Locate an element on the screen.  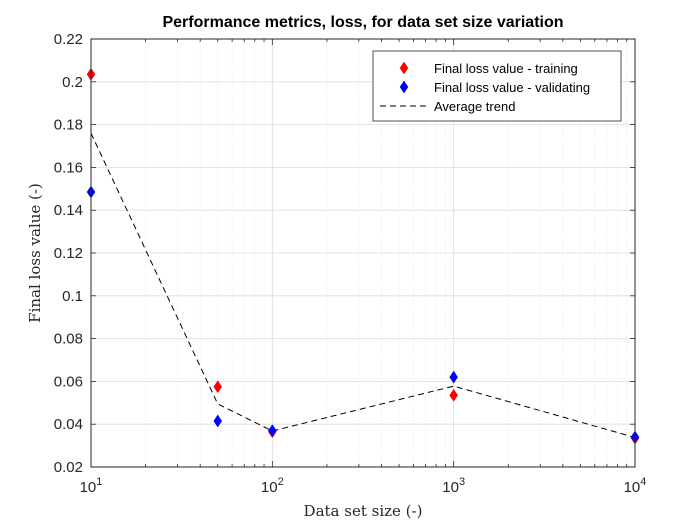
y-tick-label: 0.16 is located at coordinates (68, 167).